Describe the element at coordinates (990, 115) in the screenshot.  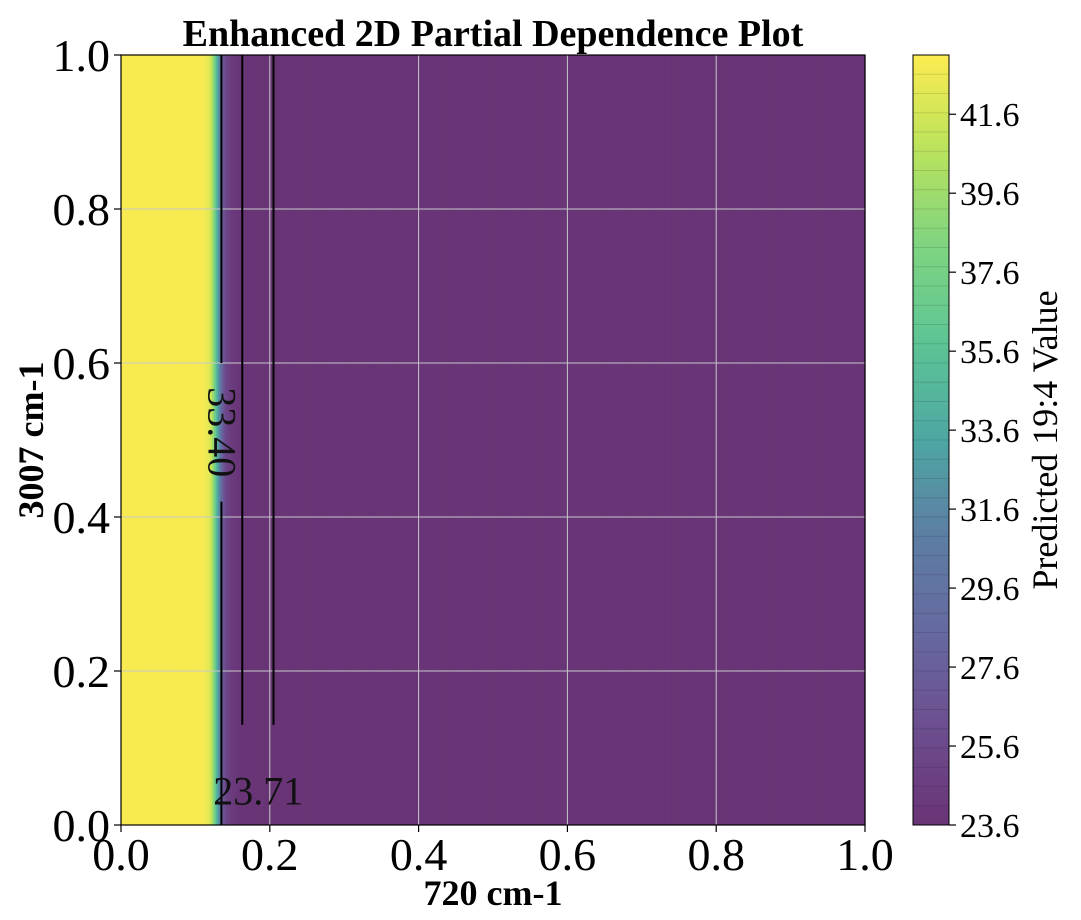
I see `colorbar-tick-label: 41.6` at that location.